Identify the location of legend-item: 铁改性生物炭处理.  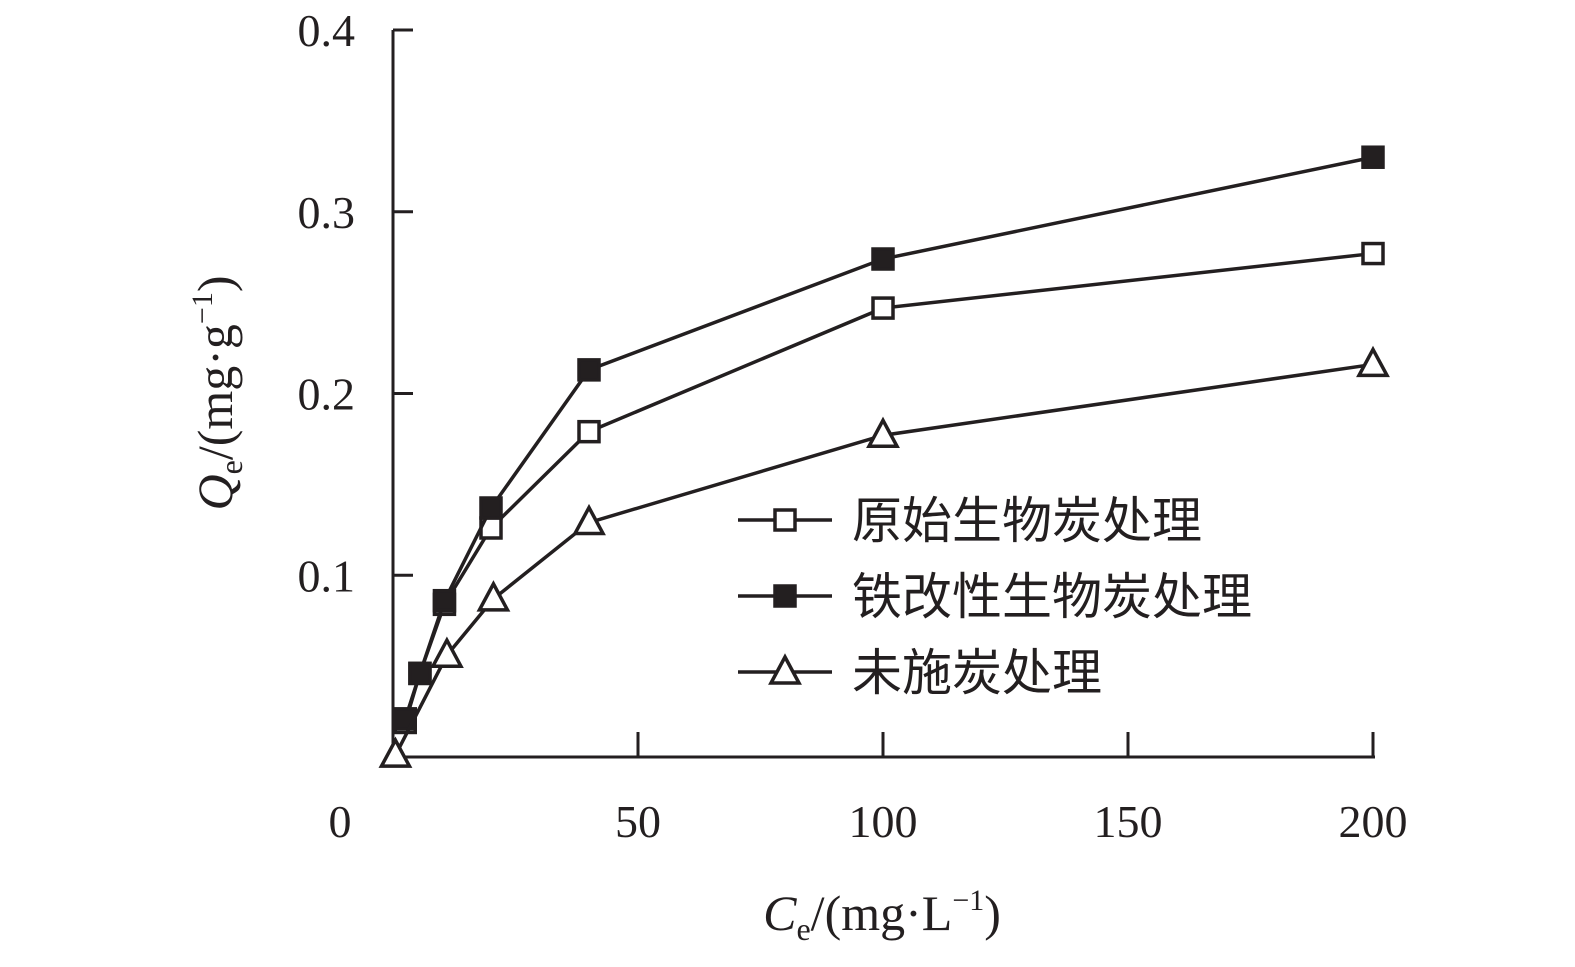
(995, 597).